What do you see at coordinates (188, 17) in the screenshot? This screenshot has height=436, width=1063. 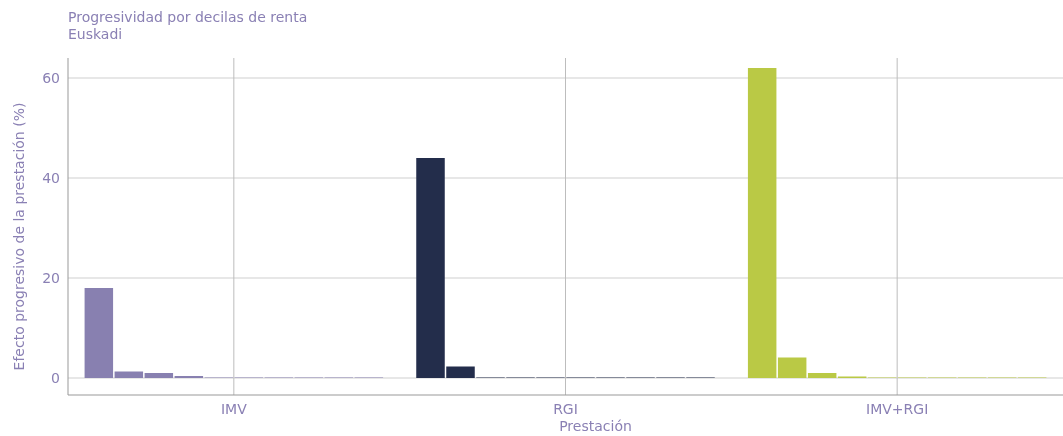 I see `chart-title: Progresividad por decilas de renta` at bounding box center [188, 17].